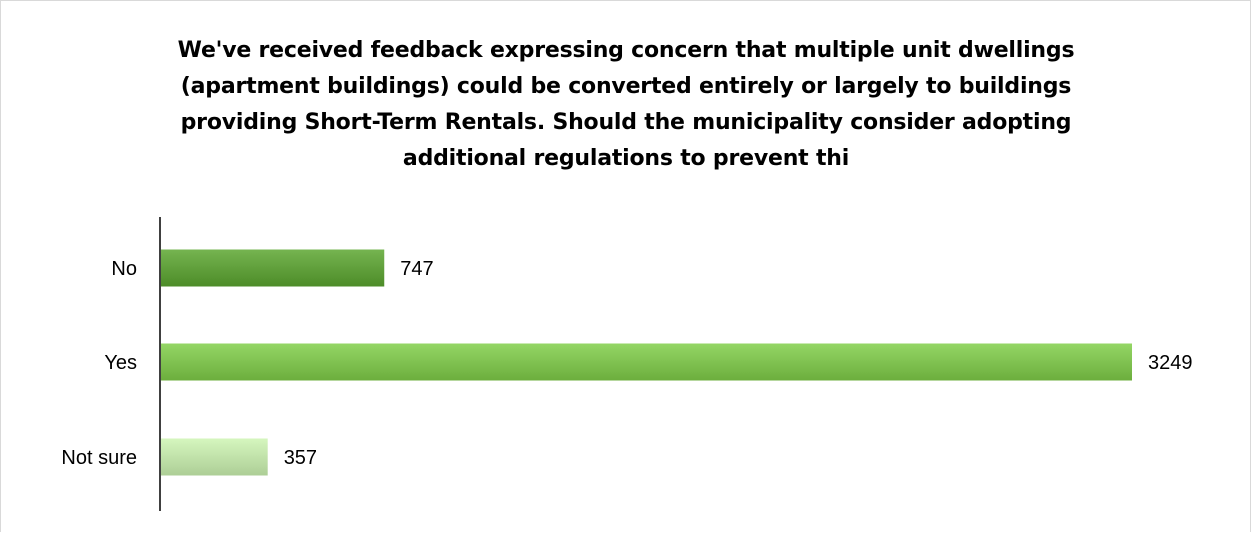  What do you see at coordinates (120, 363) in the screenshot?
I see `category-label: Yes` at bounding box center [120, 363].